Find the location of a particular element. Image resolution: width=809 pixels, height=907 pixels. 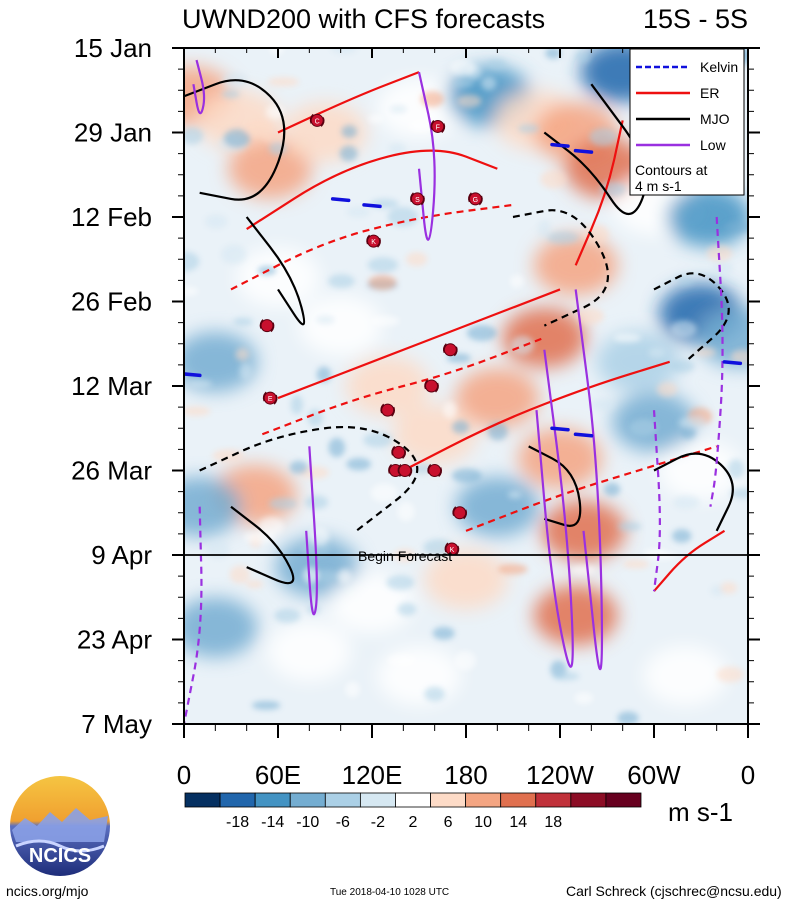

y-tick-label: 26 Mar is located at coordinates (111, 471).